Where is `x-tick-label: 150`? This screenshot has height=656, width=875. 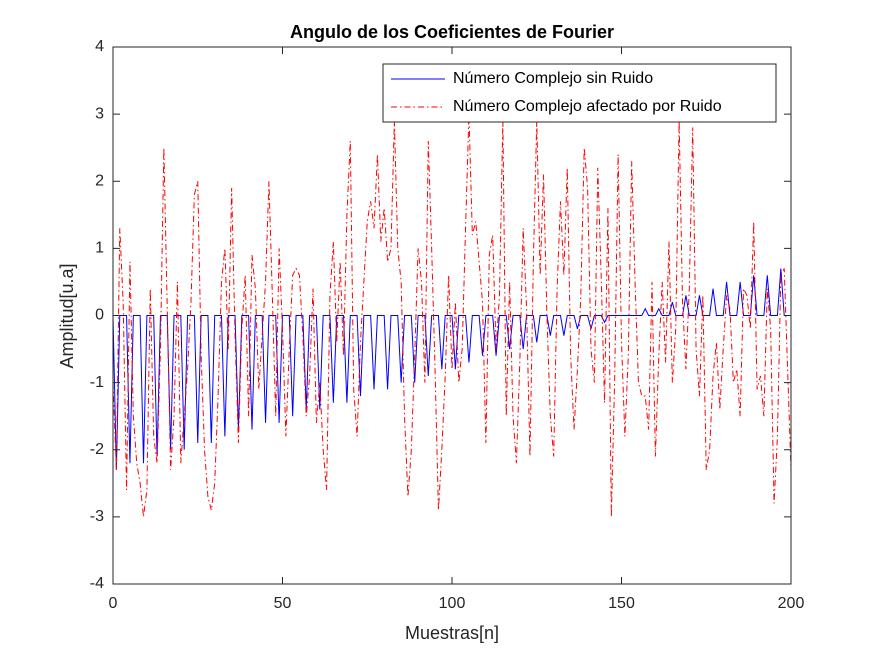 x-tick-label: 150 is located at coordinates (621, 603).